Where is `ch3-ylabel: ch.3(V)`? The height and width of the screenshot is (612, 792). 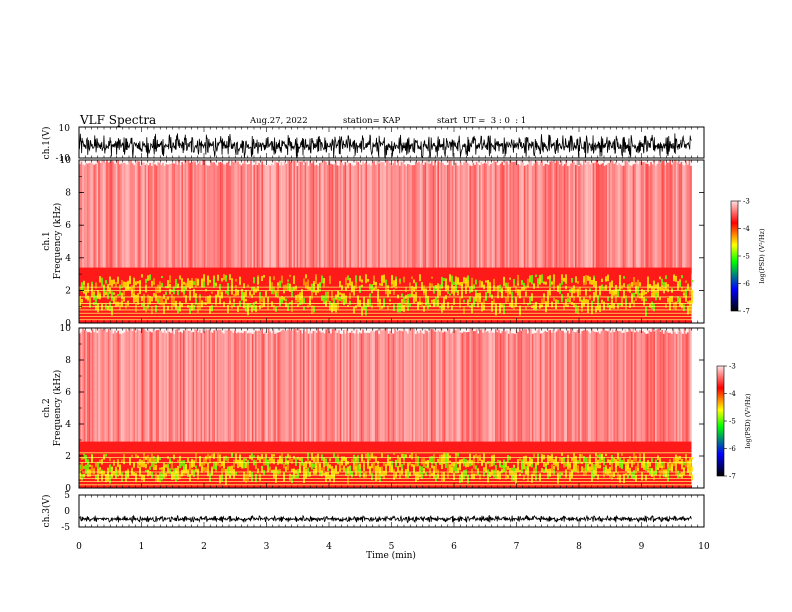 ch3-ylabel: ch.3(V) is located at coordinates (46, 511).